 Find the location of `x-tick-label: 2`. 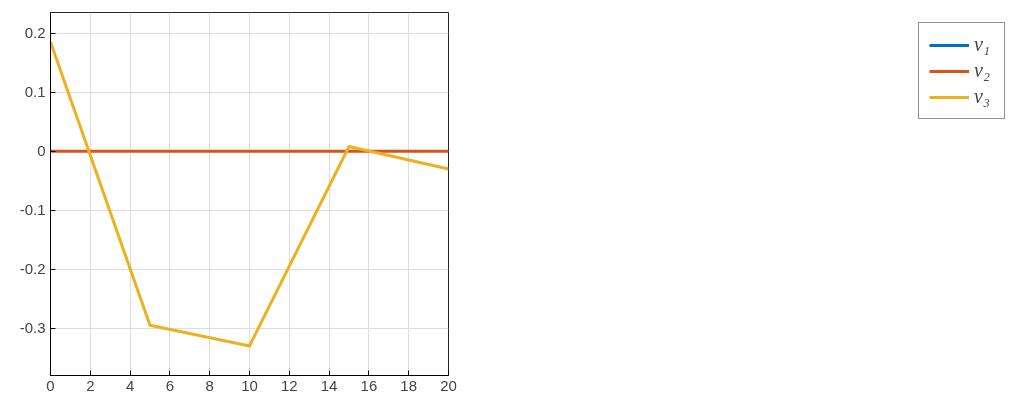

x-tick-label: 2 is located at coordinates (90, 385).